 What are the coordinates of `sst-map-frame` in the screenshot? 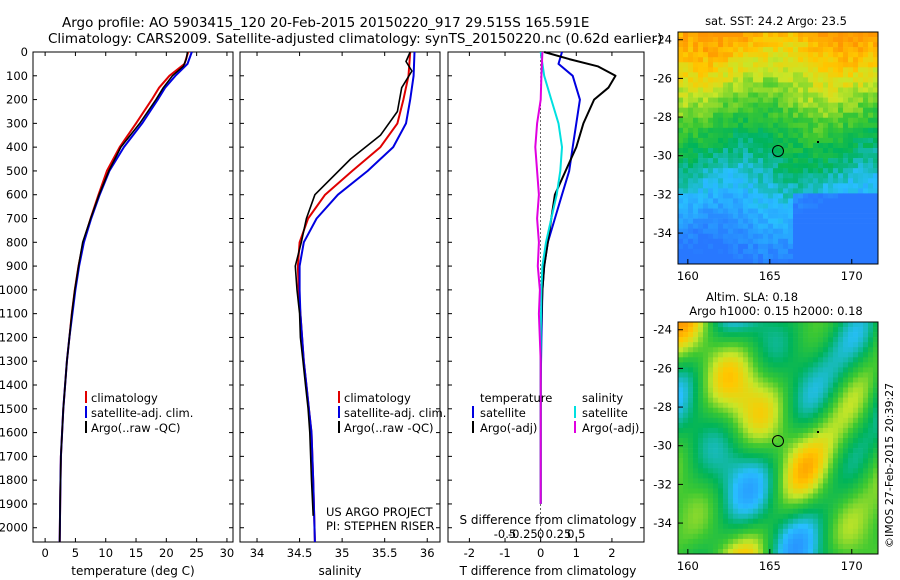 It's located at (778, 148).